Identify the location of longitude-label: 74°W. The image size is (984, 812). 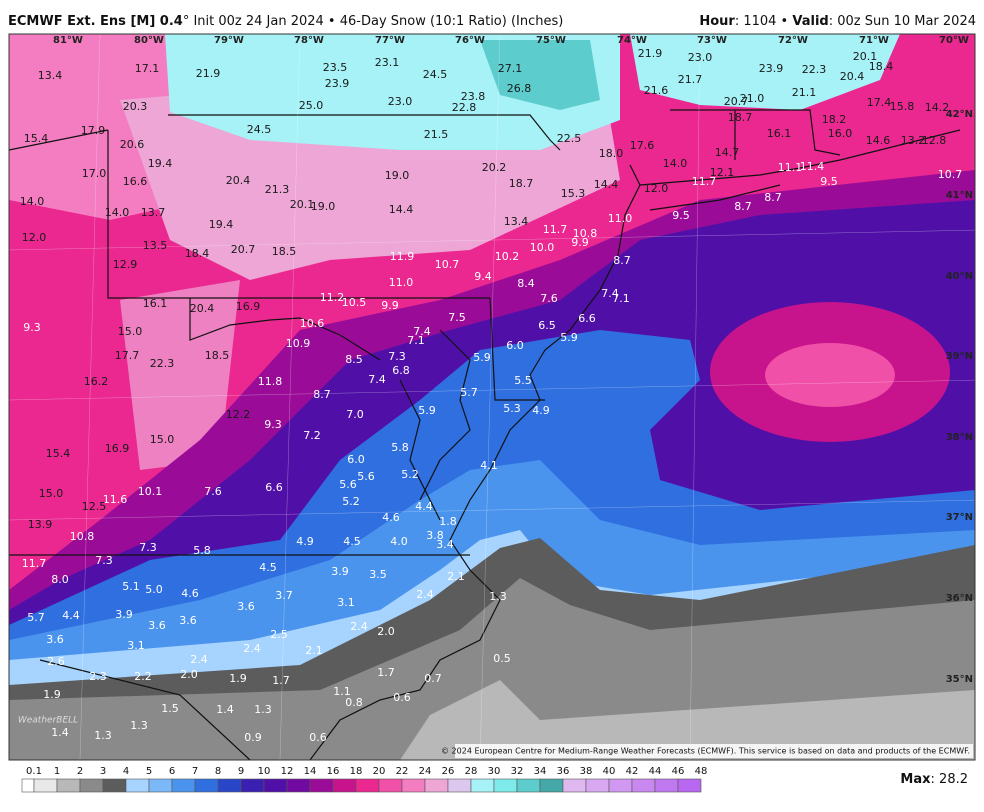
(632, 40).